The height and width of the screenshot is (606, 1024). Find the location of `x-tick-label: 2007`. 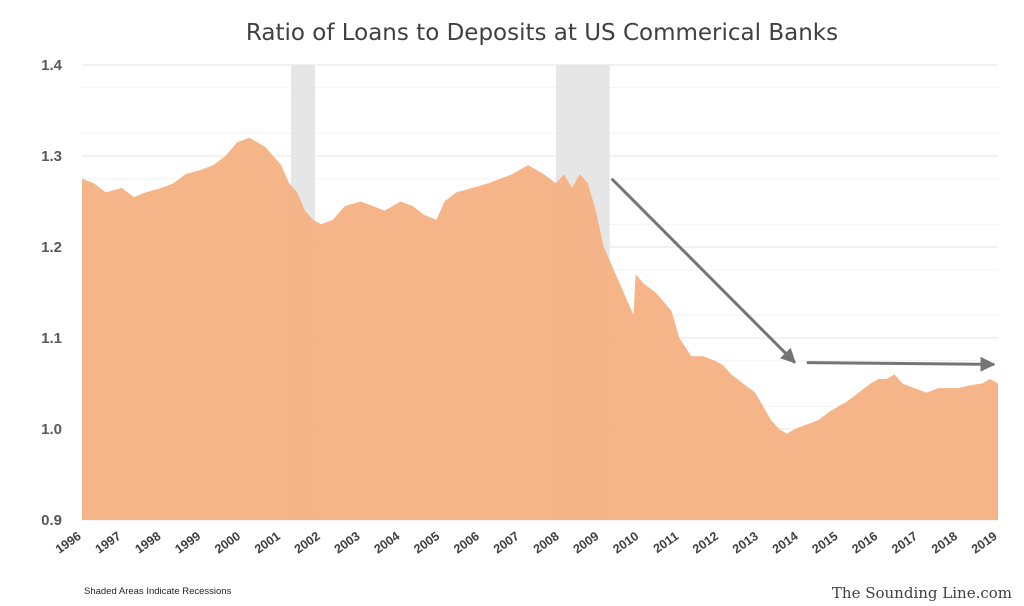

x-tick-label: 2007 is located at coordinates (506, 542).